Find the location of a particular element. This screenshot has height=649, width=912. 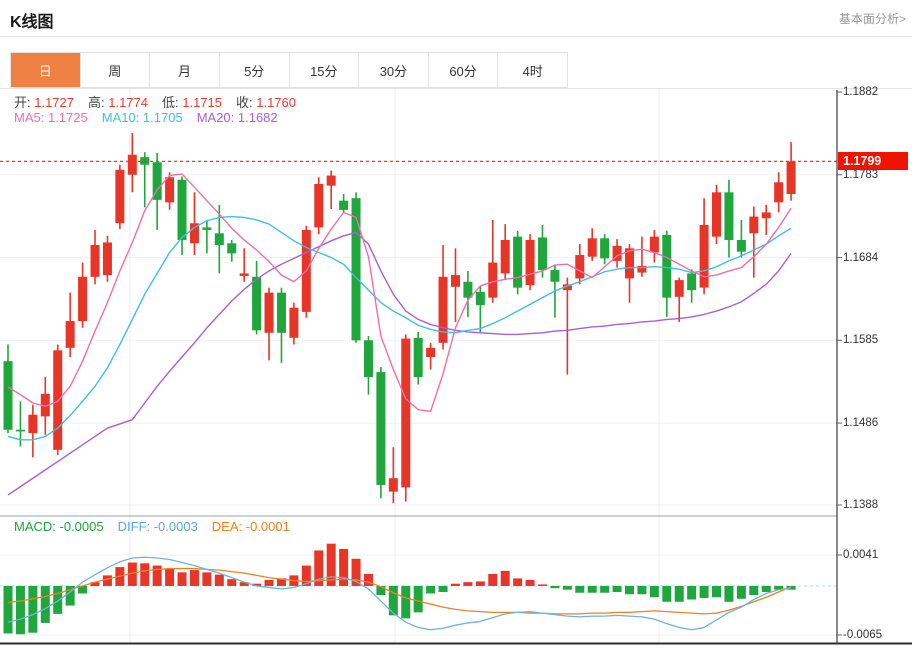

header: K线图 基本面分析> is located at coordinates (456, 18).